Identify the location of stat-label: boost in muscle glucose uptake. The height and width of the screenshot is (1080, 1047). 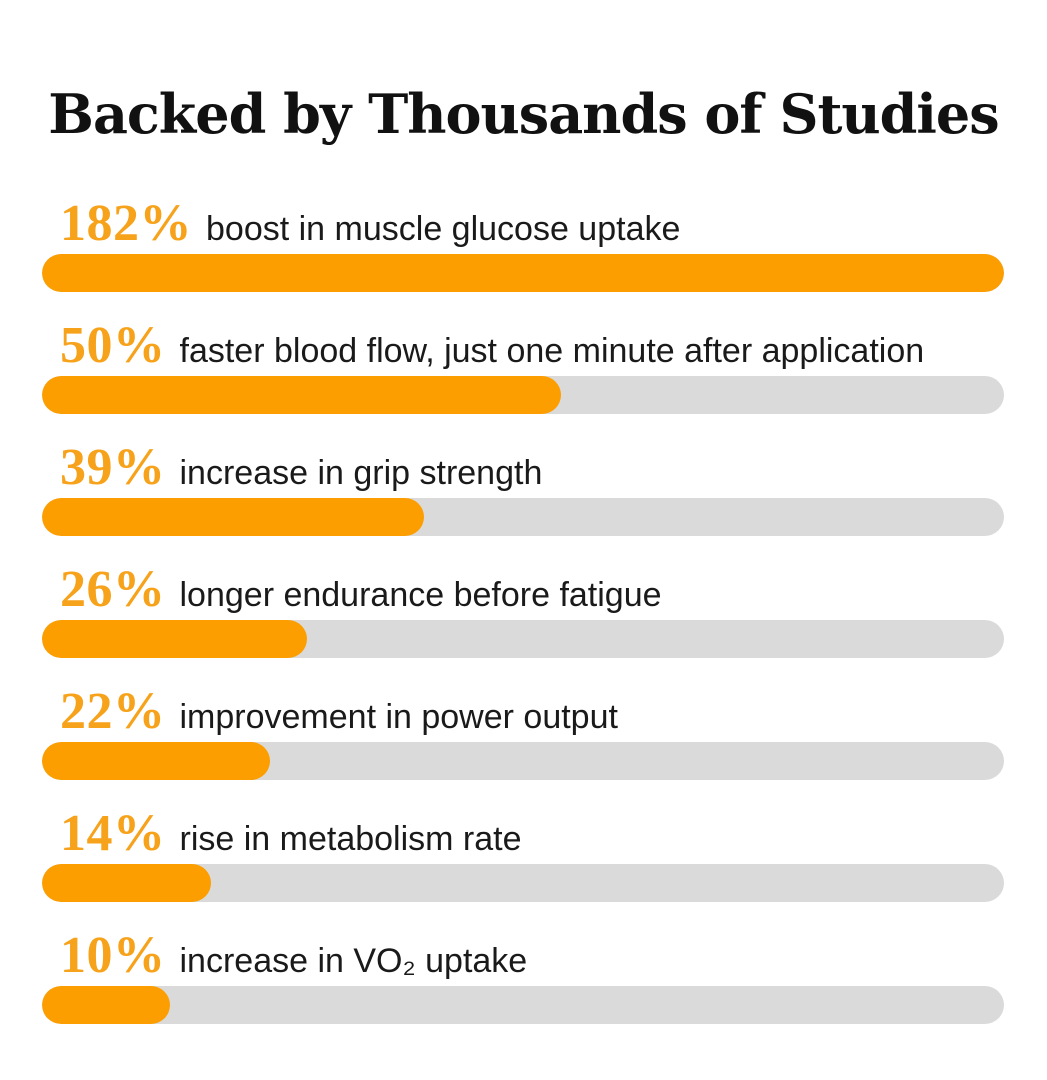
(443, 229).